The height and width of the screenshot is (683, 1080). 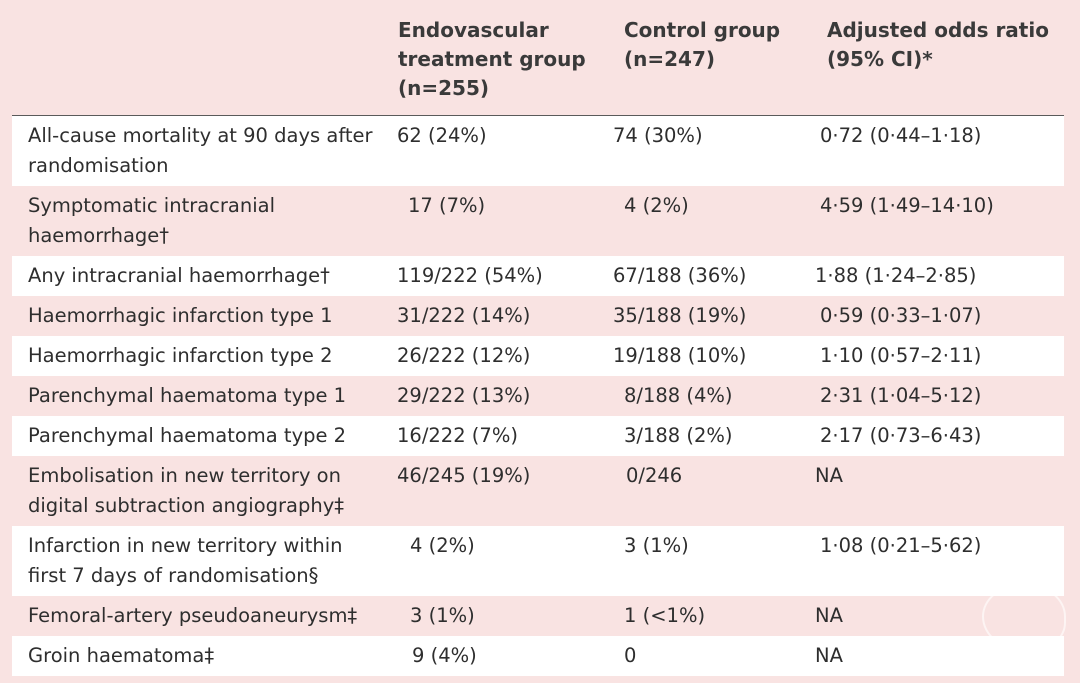 I want to click on endovascular-value: 29/222 (13%), so click(x=464, y=395).